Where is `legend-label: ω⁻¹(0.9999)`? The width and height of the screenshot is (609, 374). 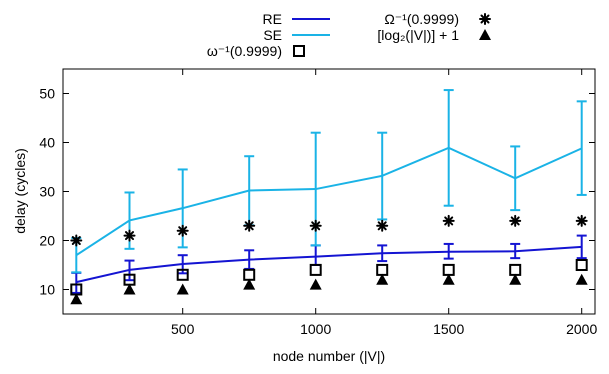
legend-label: ω⁻¹(0.9999) is located at coordinates (244, 51).